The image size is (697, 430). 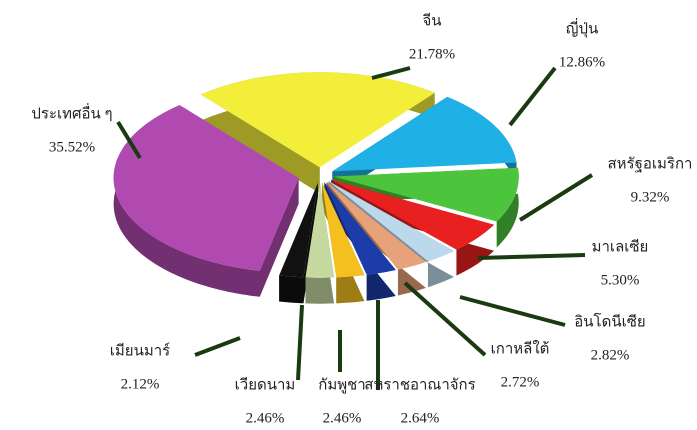 I want to click on slice-label: ญี่ปุ่น, so click(x=582, y=27).